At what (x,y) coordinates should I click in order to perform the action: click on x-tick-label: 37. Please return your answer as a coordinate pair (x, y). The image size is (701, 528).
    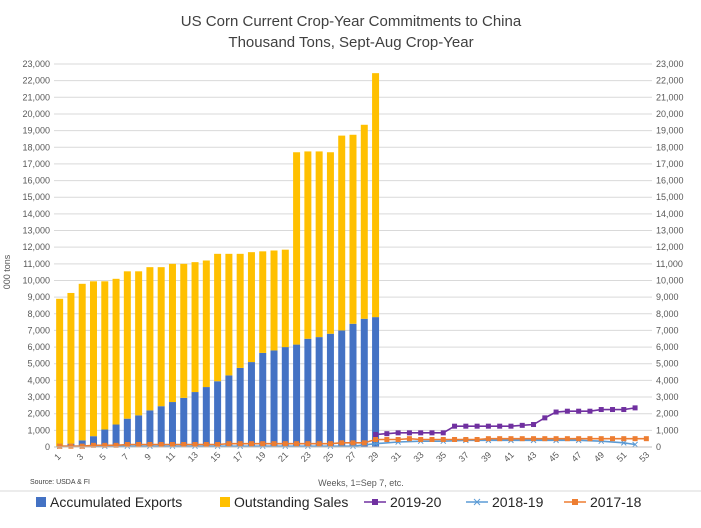
    Looking at the image, I should click on (464, 457).